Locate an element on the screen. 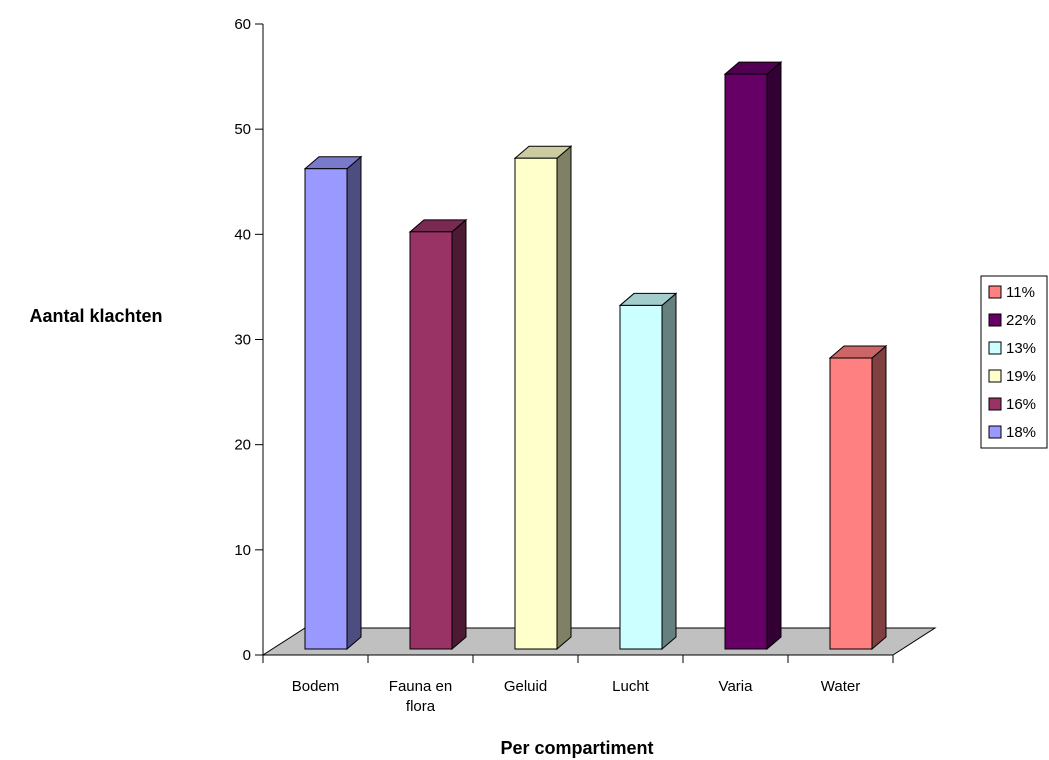 The height and width of the screenshot is (760, 1049). y-tick-label: 10 is located at coordinates (242, 550).